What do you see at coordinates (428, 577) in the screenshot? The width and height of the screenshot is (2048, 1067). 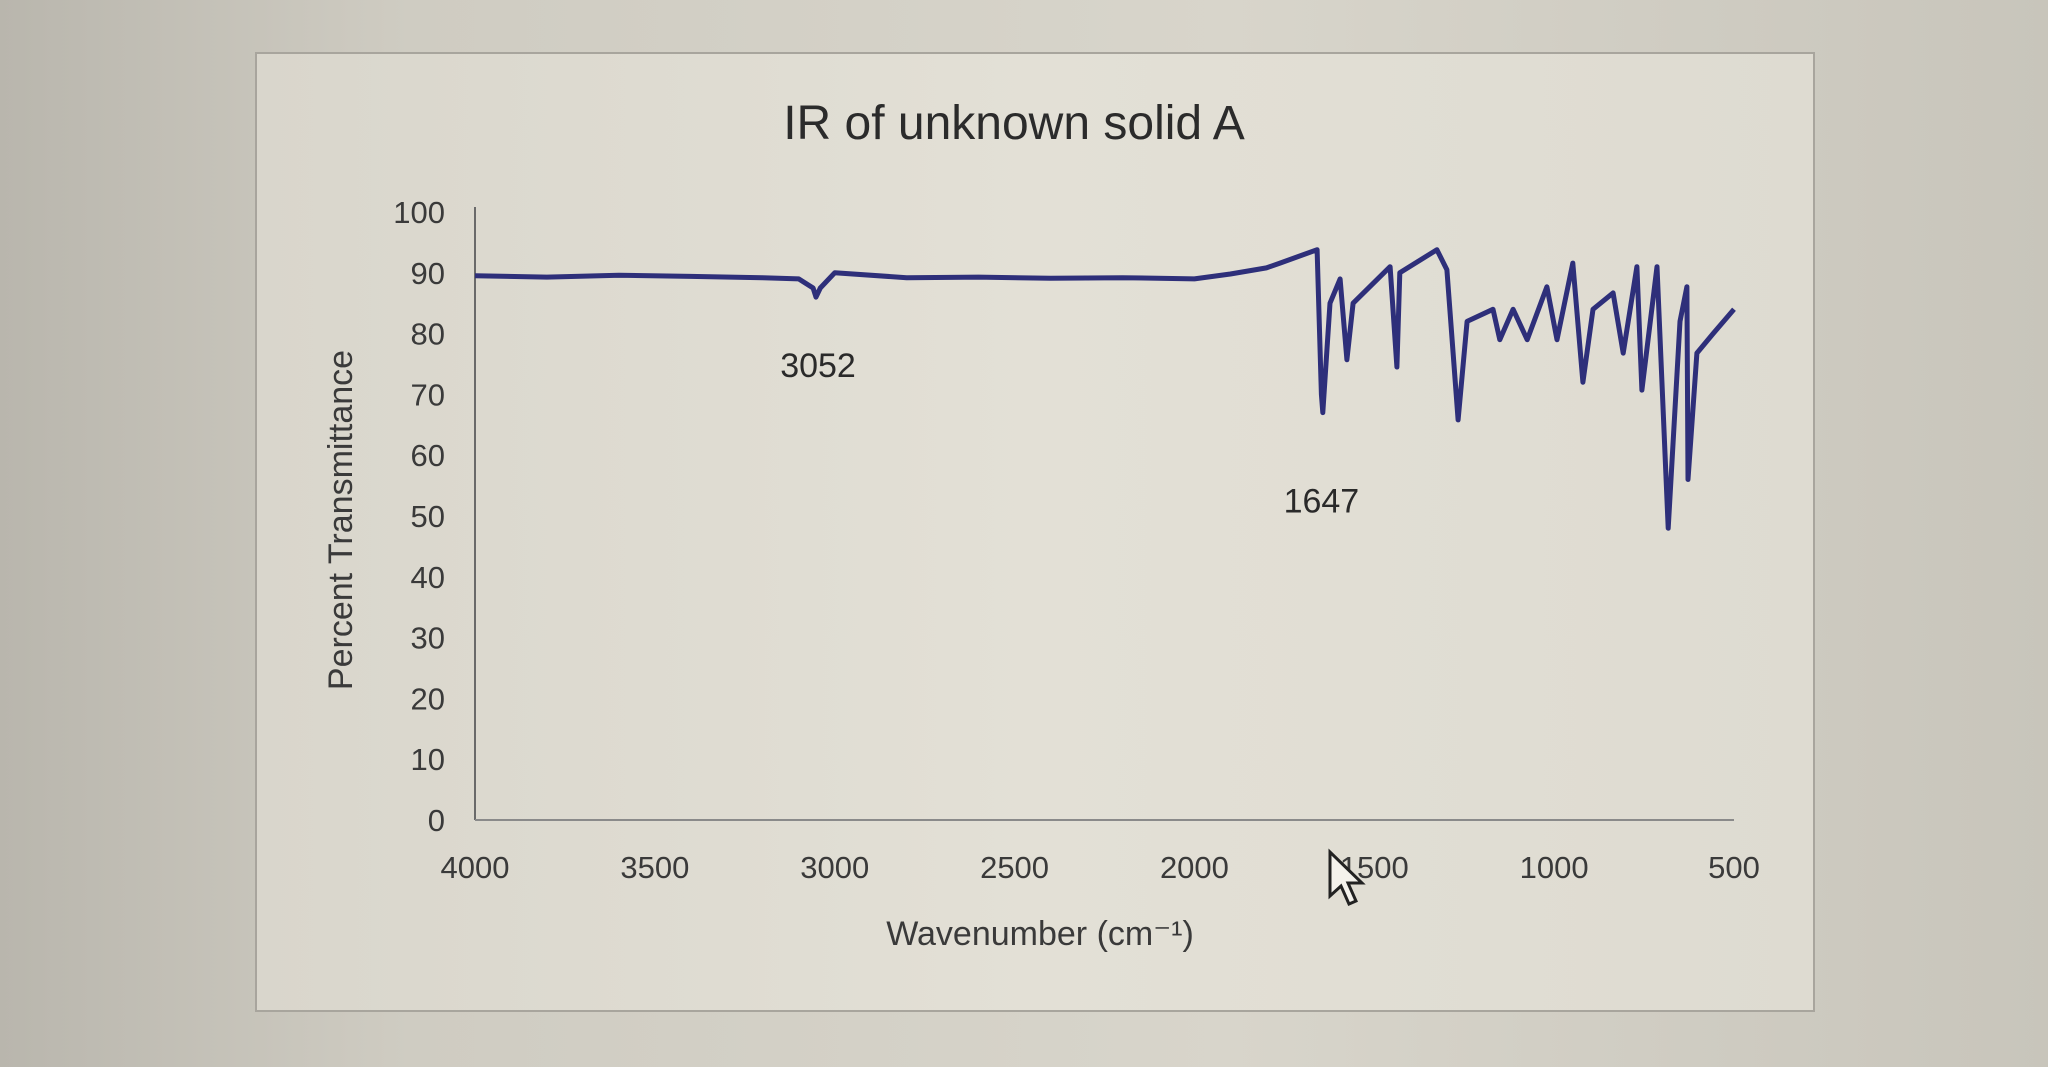 I see `y-tick-label: 40` at bounding box center [428, 577].